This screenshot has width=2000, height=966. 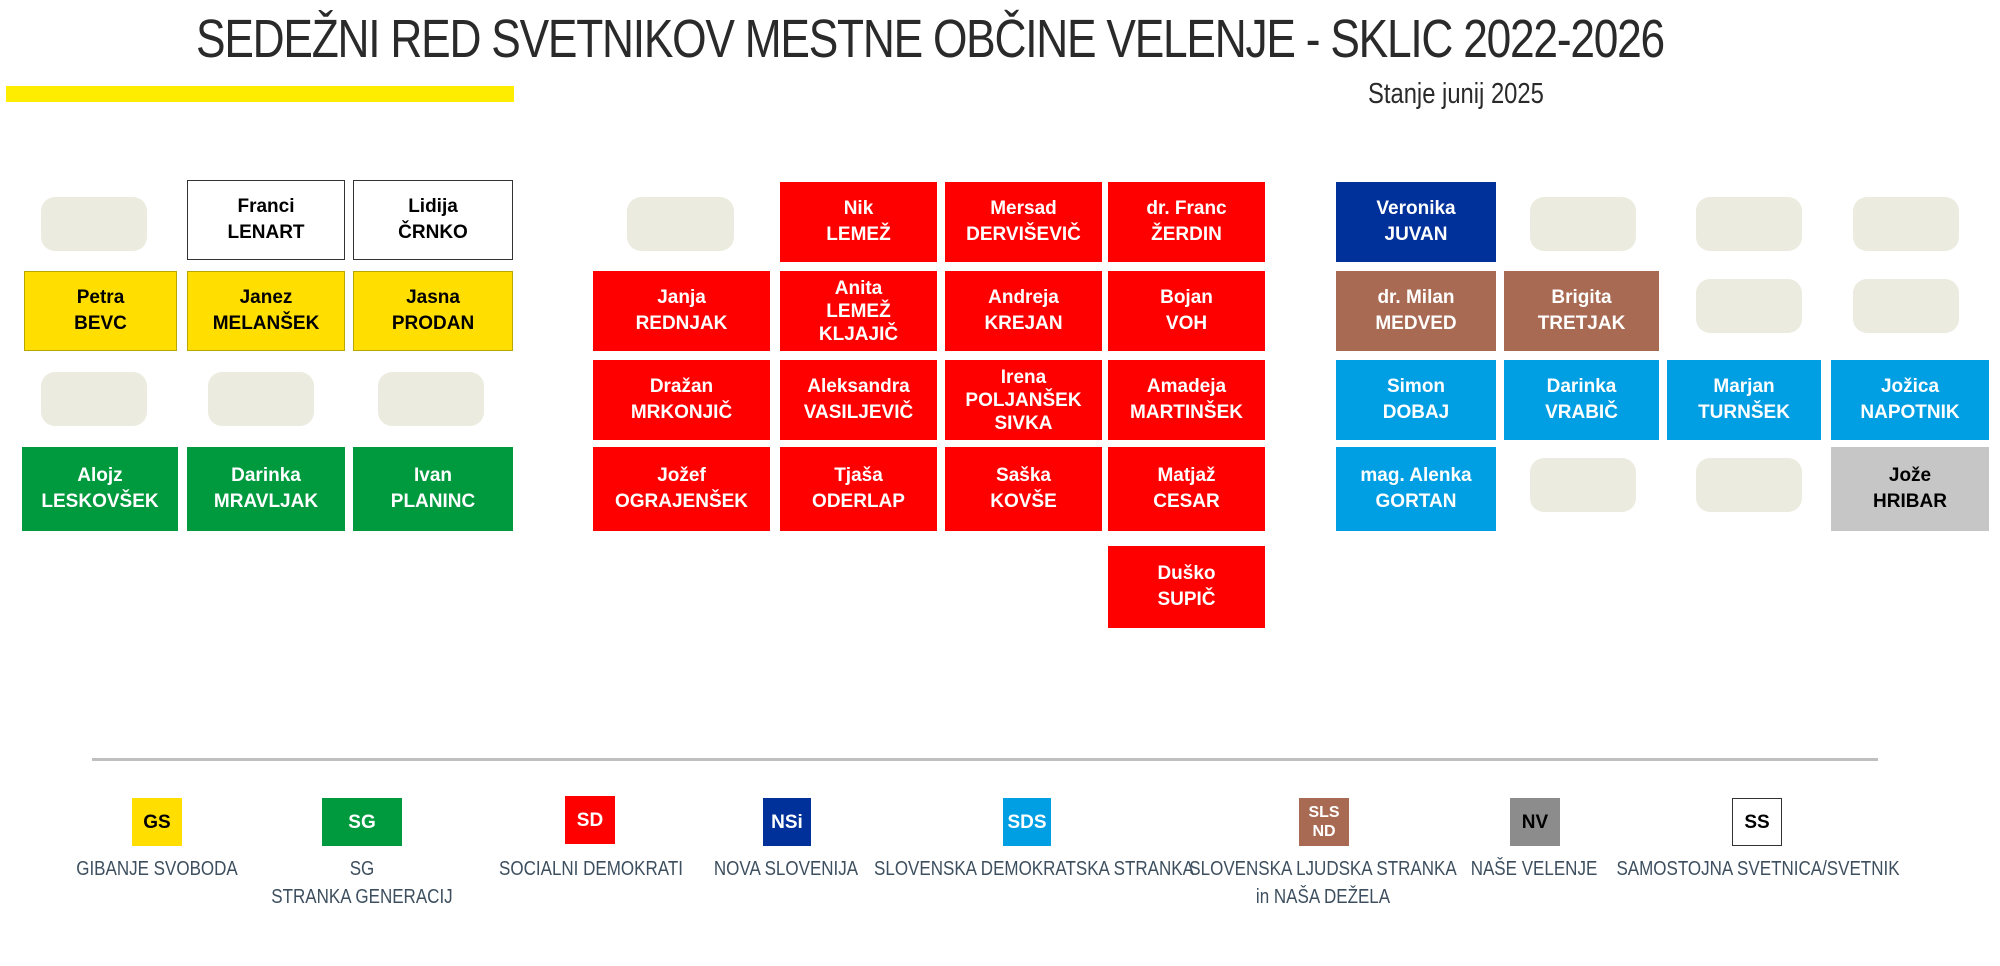 What do you see at coordinates (157, 869) in the screenshot?
I see `legend-name-line: GIBANJE SVOBODA` at bounding box center [157, 869].